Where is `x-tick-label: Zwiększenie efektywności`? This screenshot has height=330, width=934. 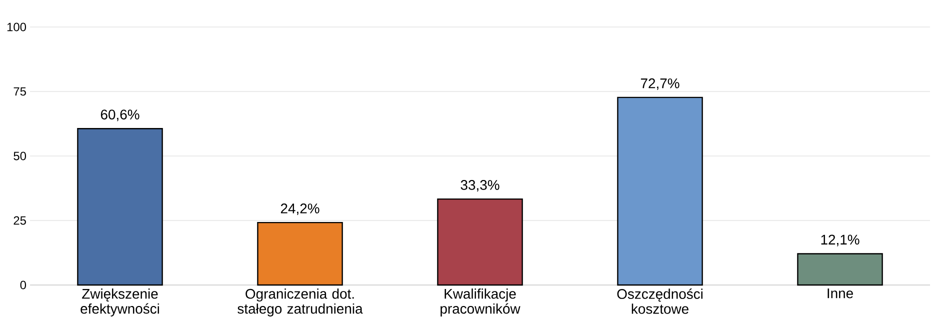
x-tick-label: Zwiększenie efektywności is located at coordinates (119, 302).